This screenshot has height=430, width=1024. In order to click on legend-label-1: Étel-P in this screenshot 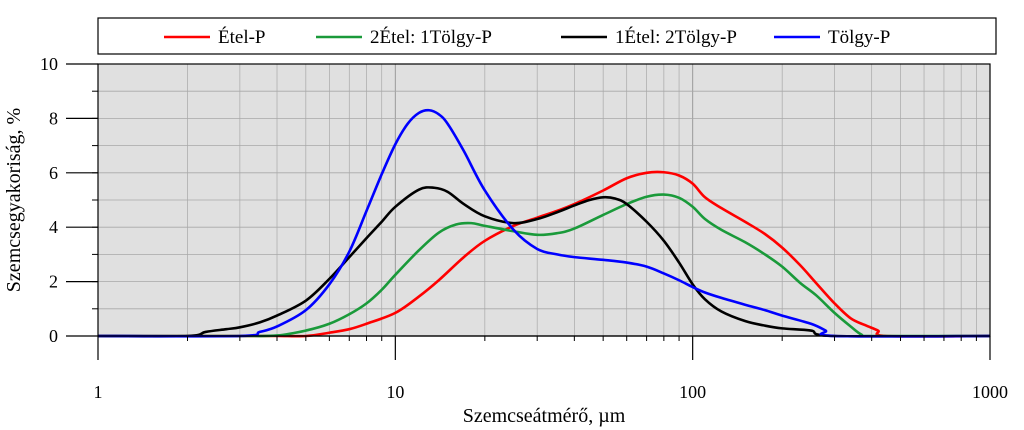, I will do `click(242, 37)`.